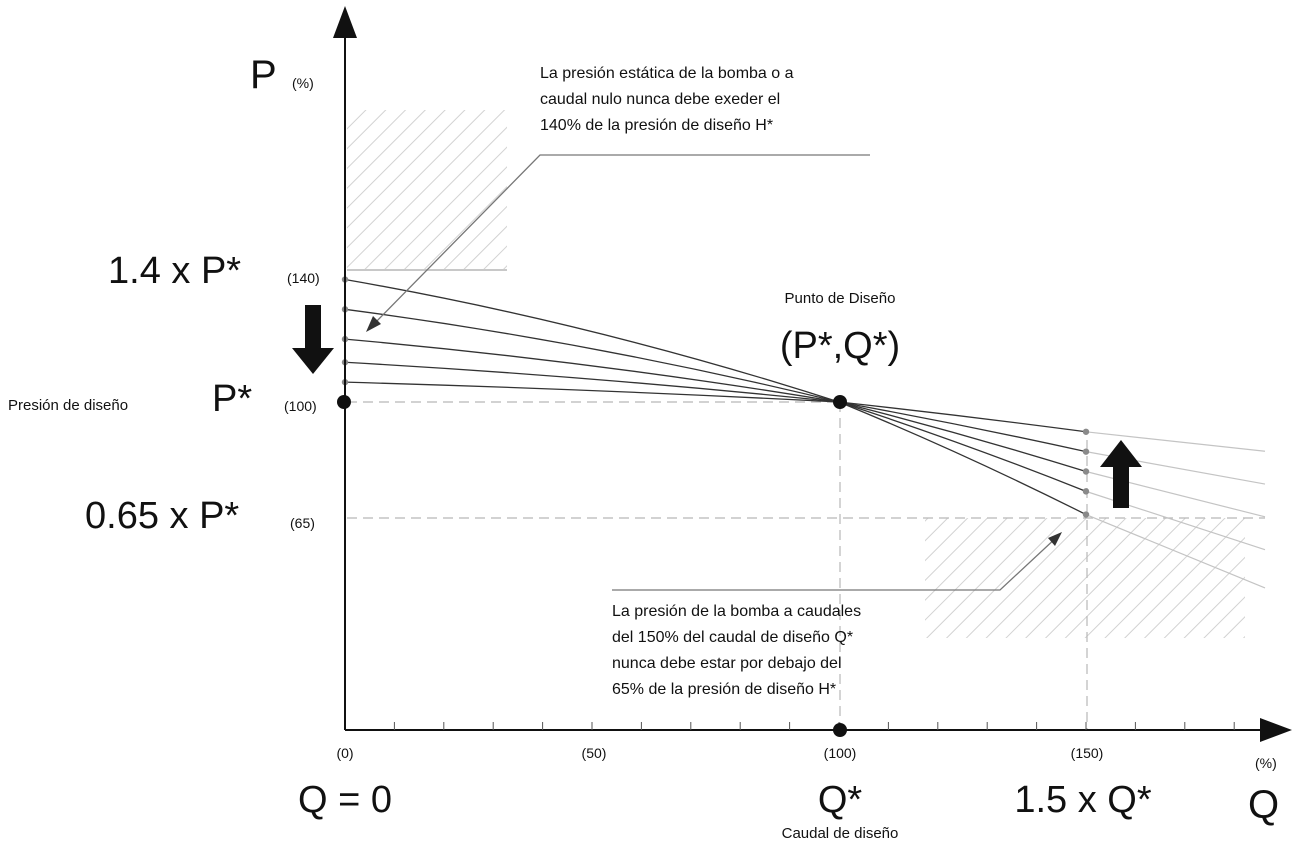 The width and height of the screenshot is (1293, 846). Describe the element at coordinates (302, 523) in the screenshot. I see `p65-pct: (65)` at that location.